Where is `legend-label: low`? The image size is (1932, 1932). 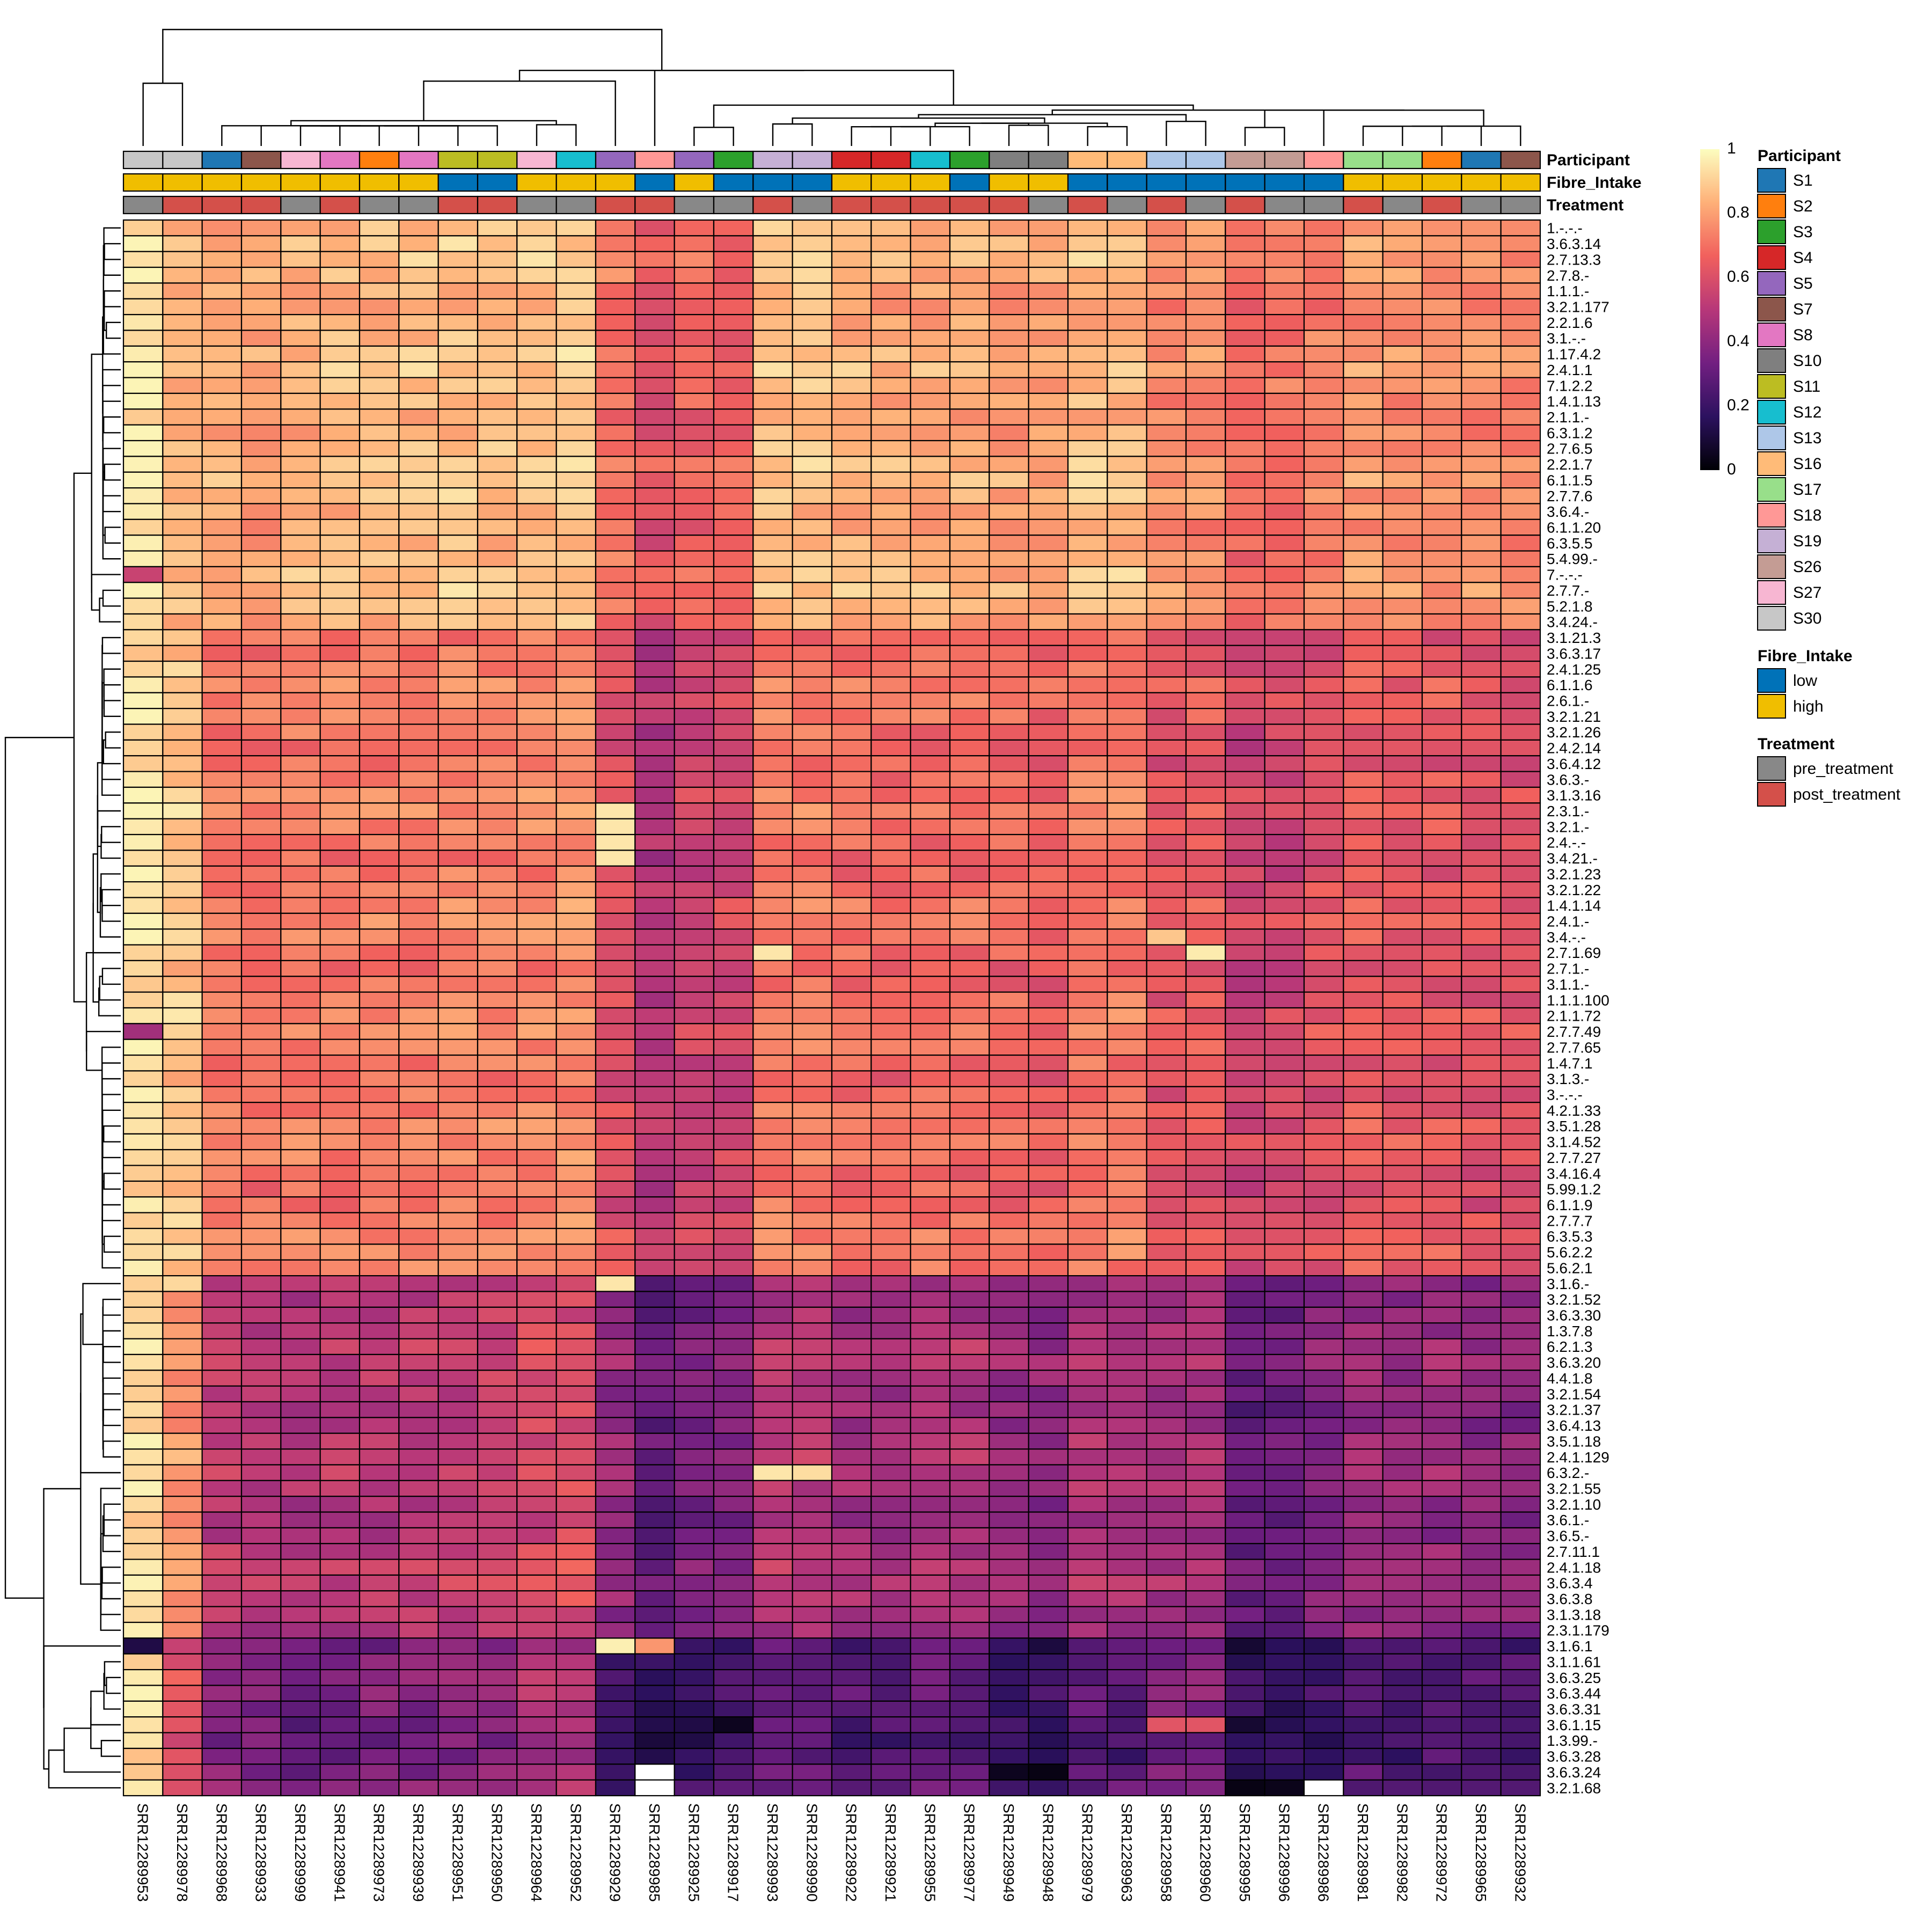
legend-label: low is located at coordinates (1805, 681).